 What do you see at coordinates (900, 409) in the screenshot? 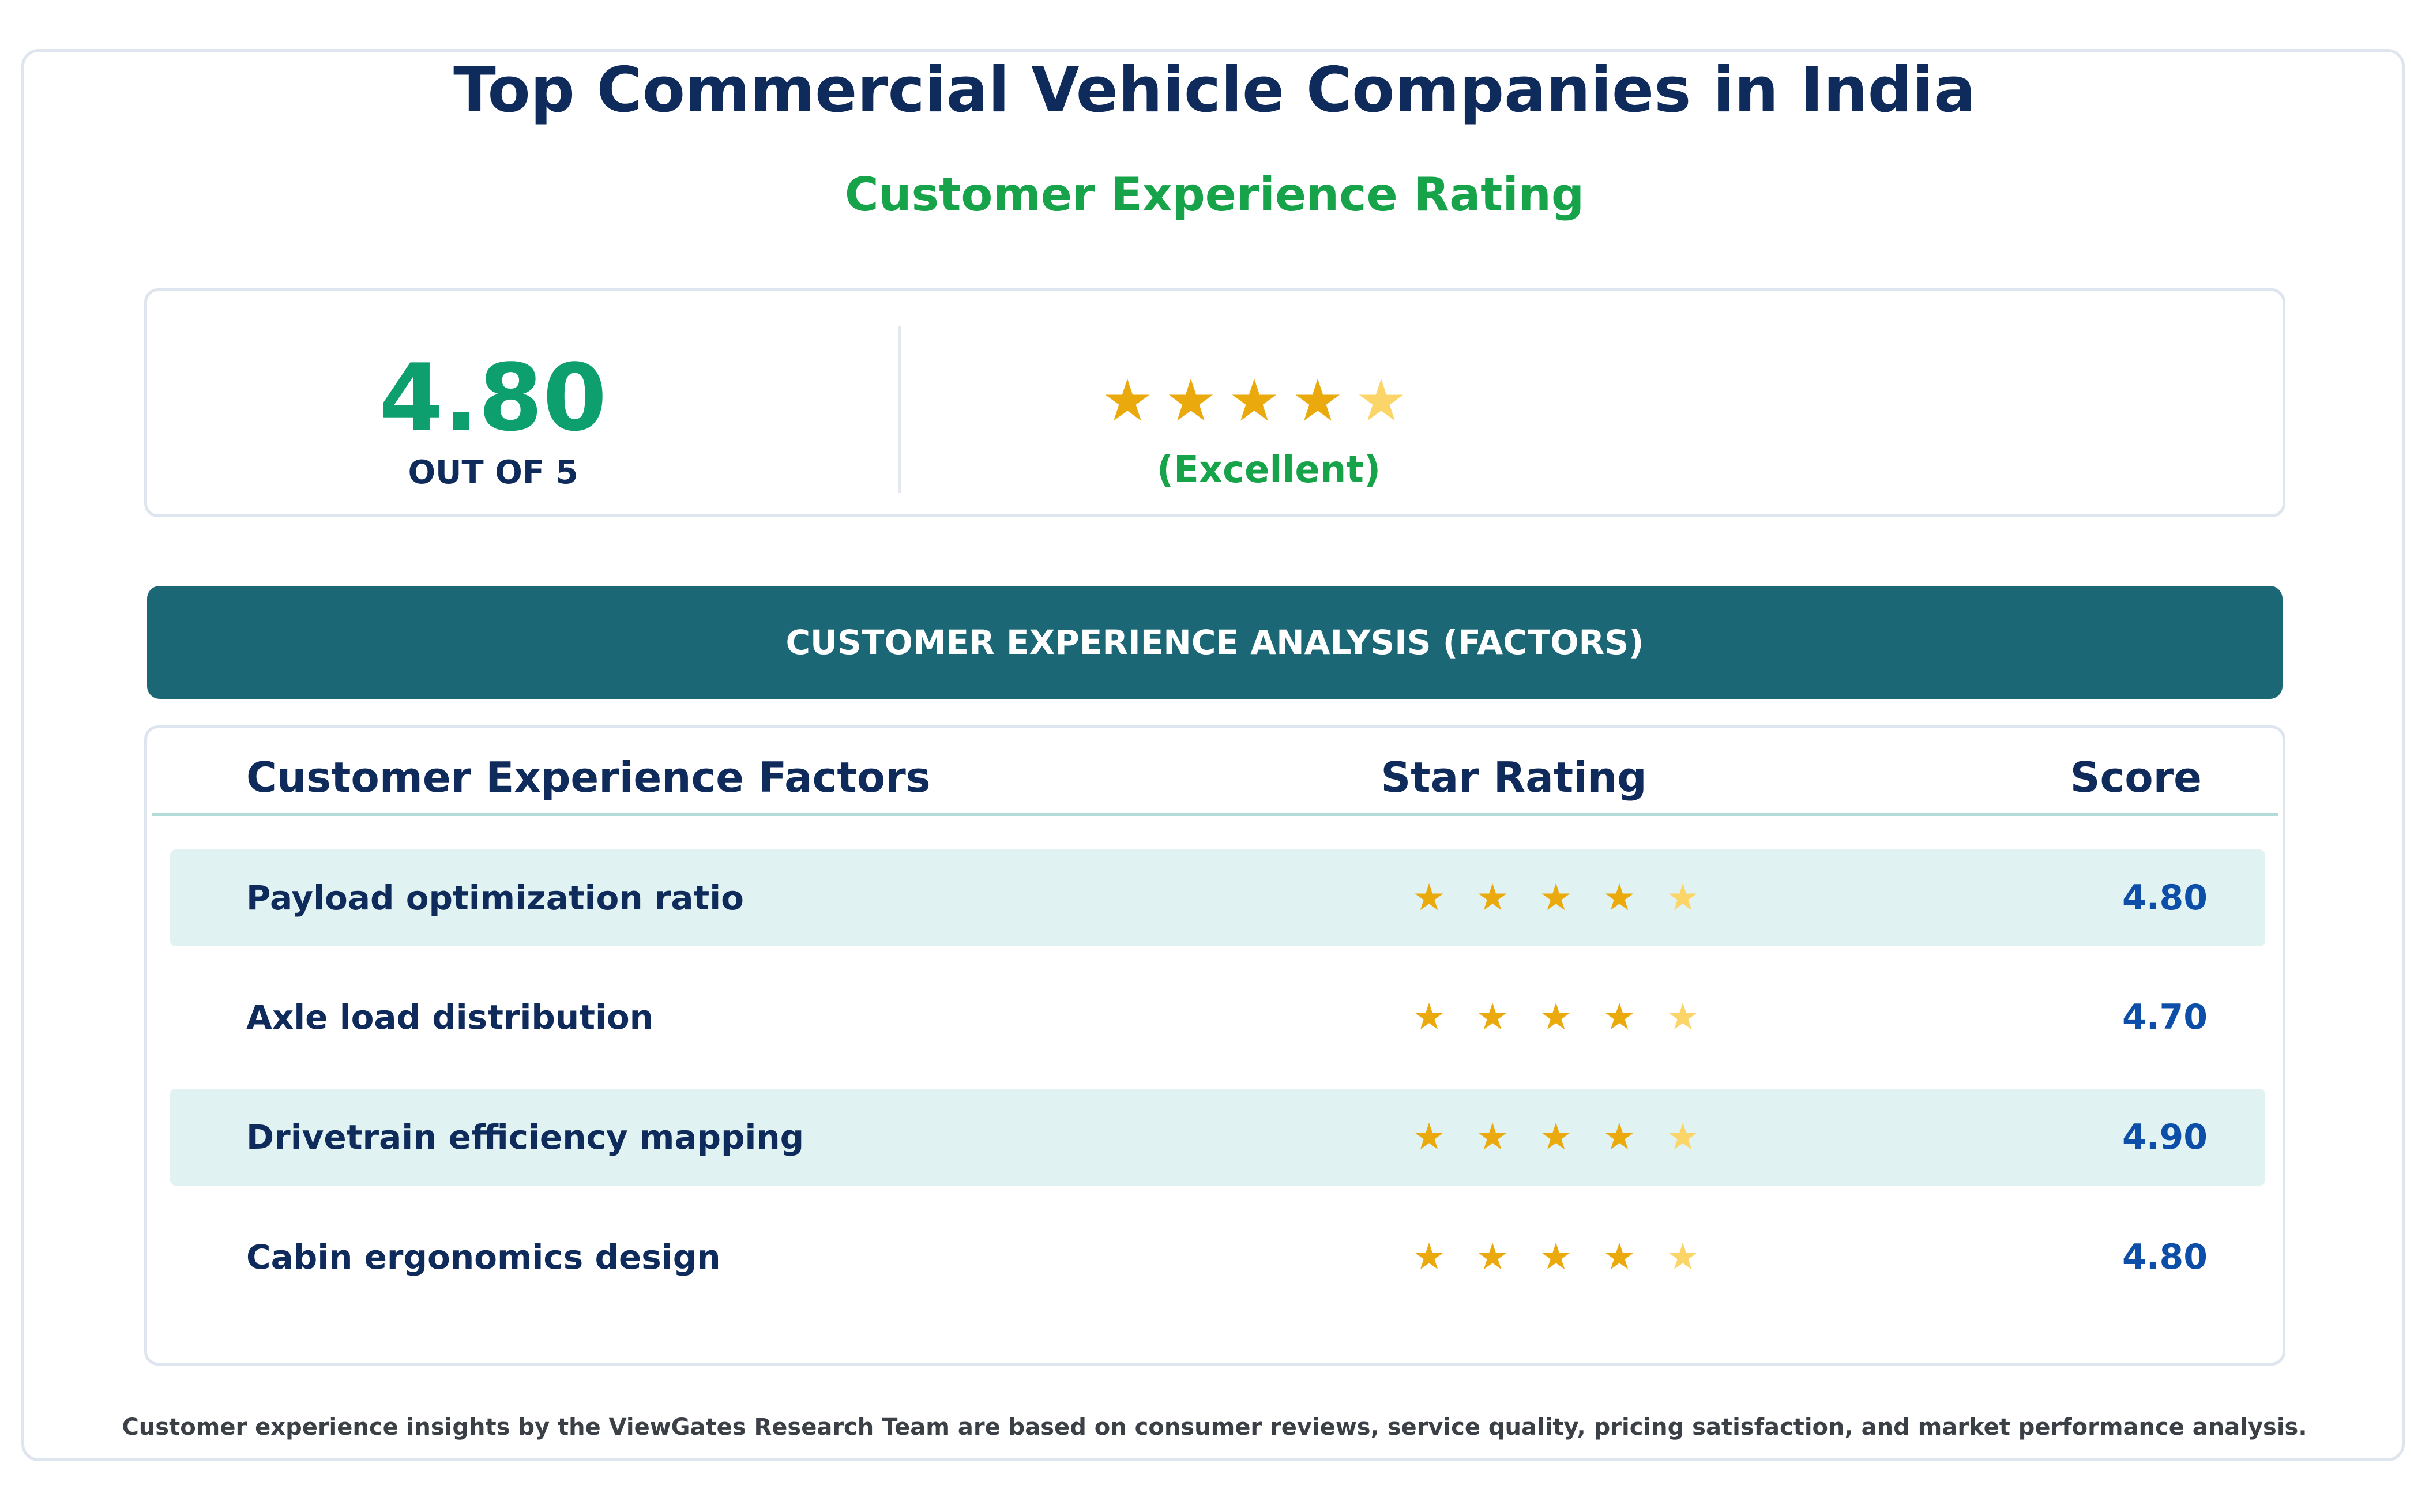
I see `summary-divider` at bounding box center [900, 409].